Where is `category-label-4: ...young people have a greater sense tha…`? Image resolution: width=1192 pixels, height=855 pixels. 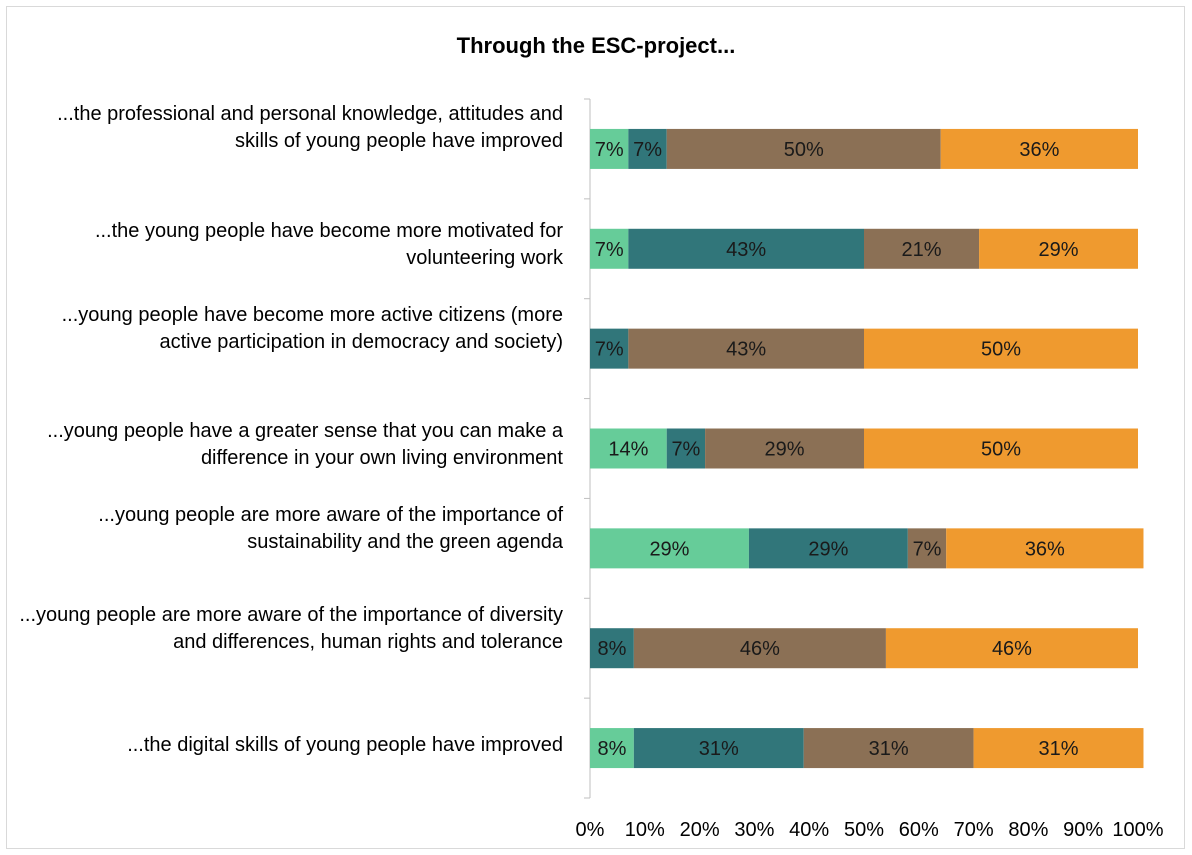 category-label-4: ...young people have a greater sense tha… is located at coordinates (305, 444).